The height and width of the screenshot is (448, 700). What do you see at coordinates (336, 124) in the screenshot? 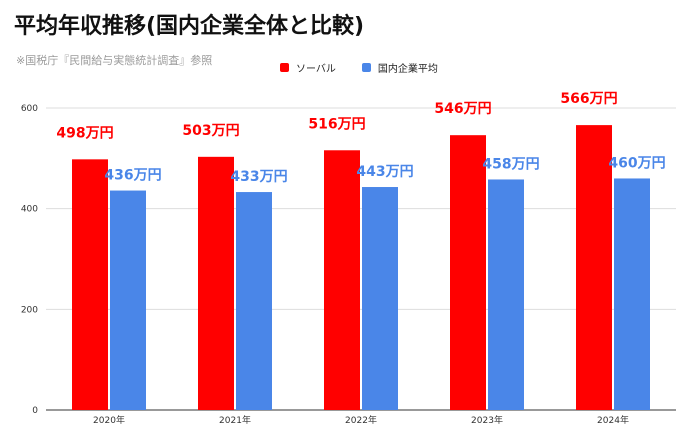
I see `data-label-series-1: 516万円` at bounding box center [336, 124].